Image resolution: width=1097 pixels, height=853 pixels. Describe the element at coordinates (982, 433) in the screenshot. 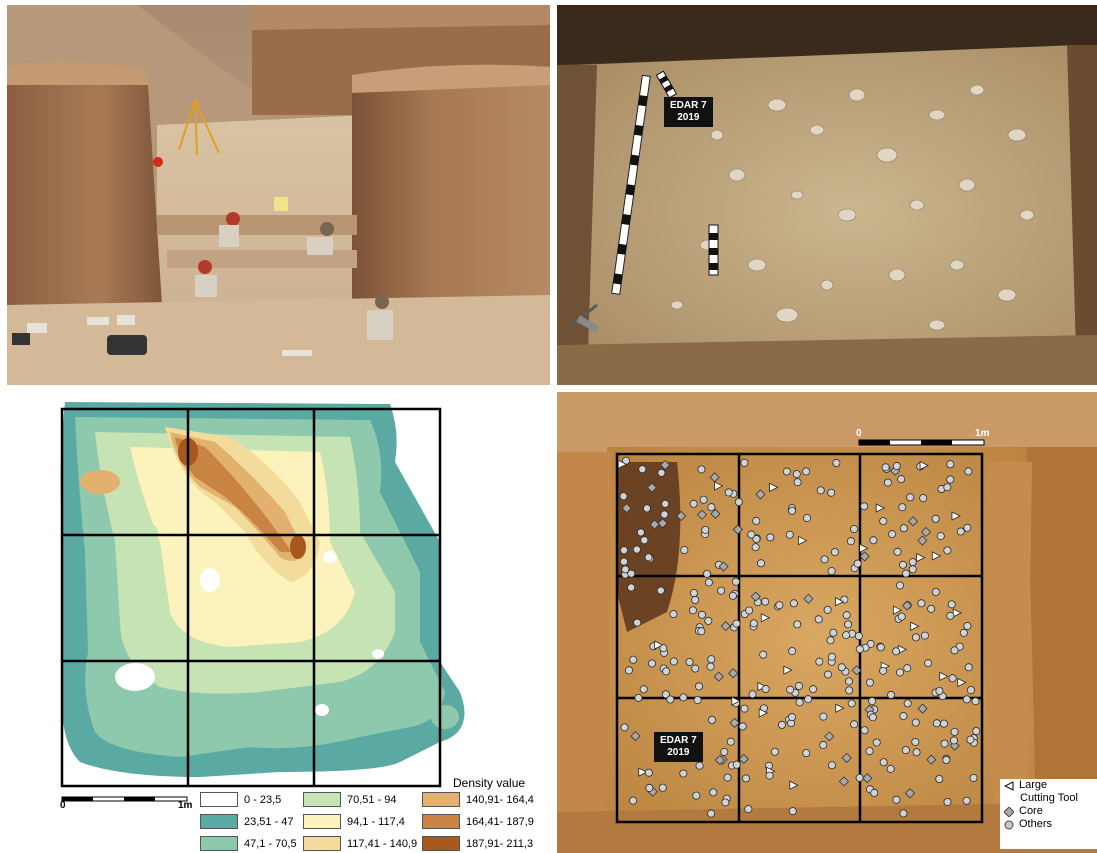

I see `artifact-scale-end: 1m` at that location.